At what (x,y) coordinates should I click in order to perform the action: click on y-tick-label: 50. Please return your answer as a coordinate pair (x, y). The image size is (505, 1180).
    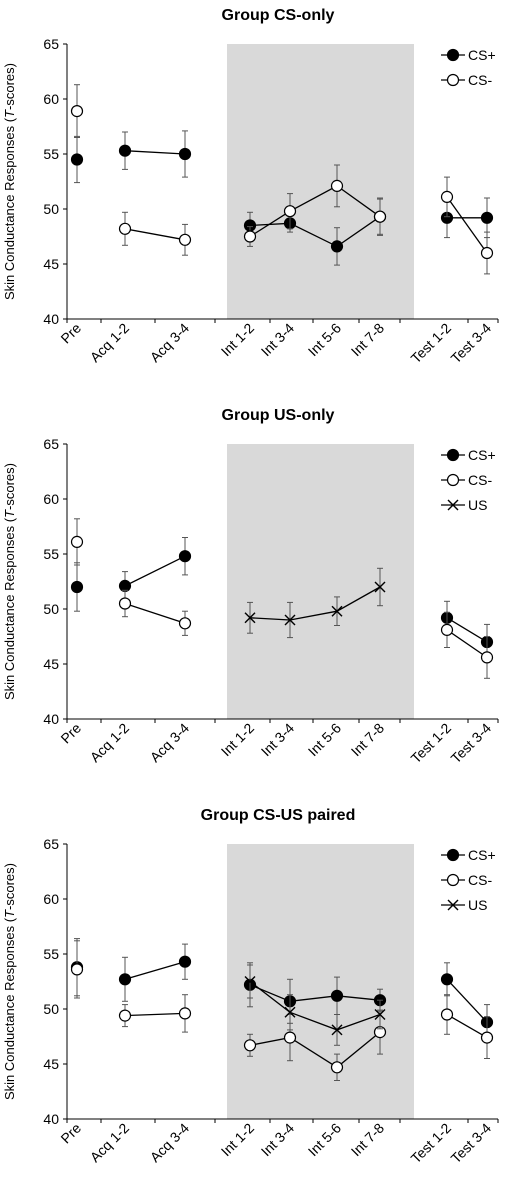
    Looking at the image, I should click on (51, 1009).